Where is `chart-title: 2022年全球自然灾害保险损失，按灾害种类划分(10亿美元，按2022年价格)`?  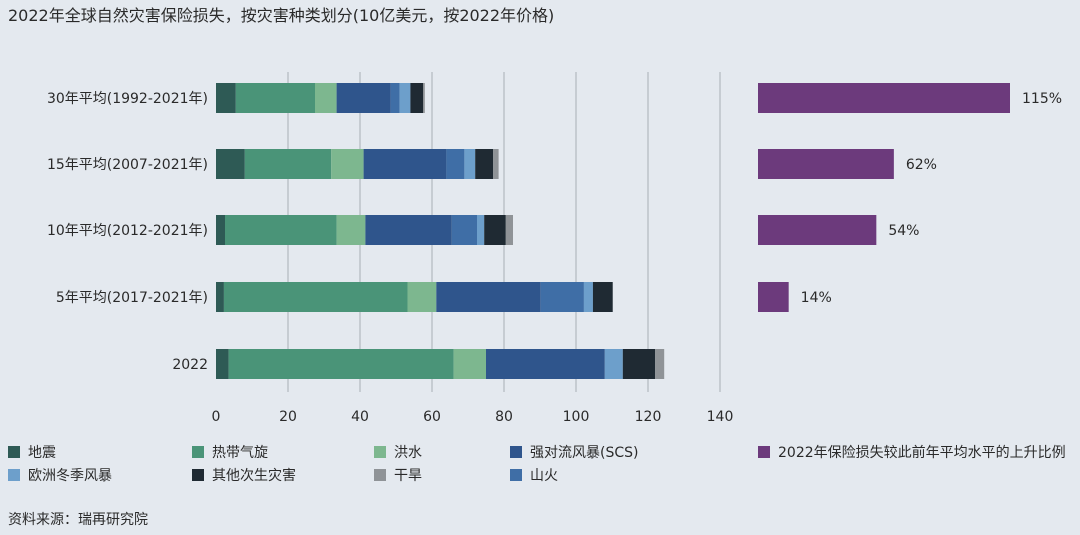
chart-title: 2022年全球自然灾害保险损失，按灾害种类划分(10亿美元，按2022年价格) is located at coordinates (281, 15).